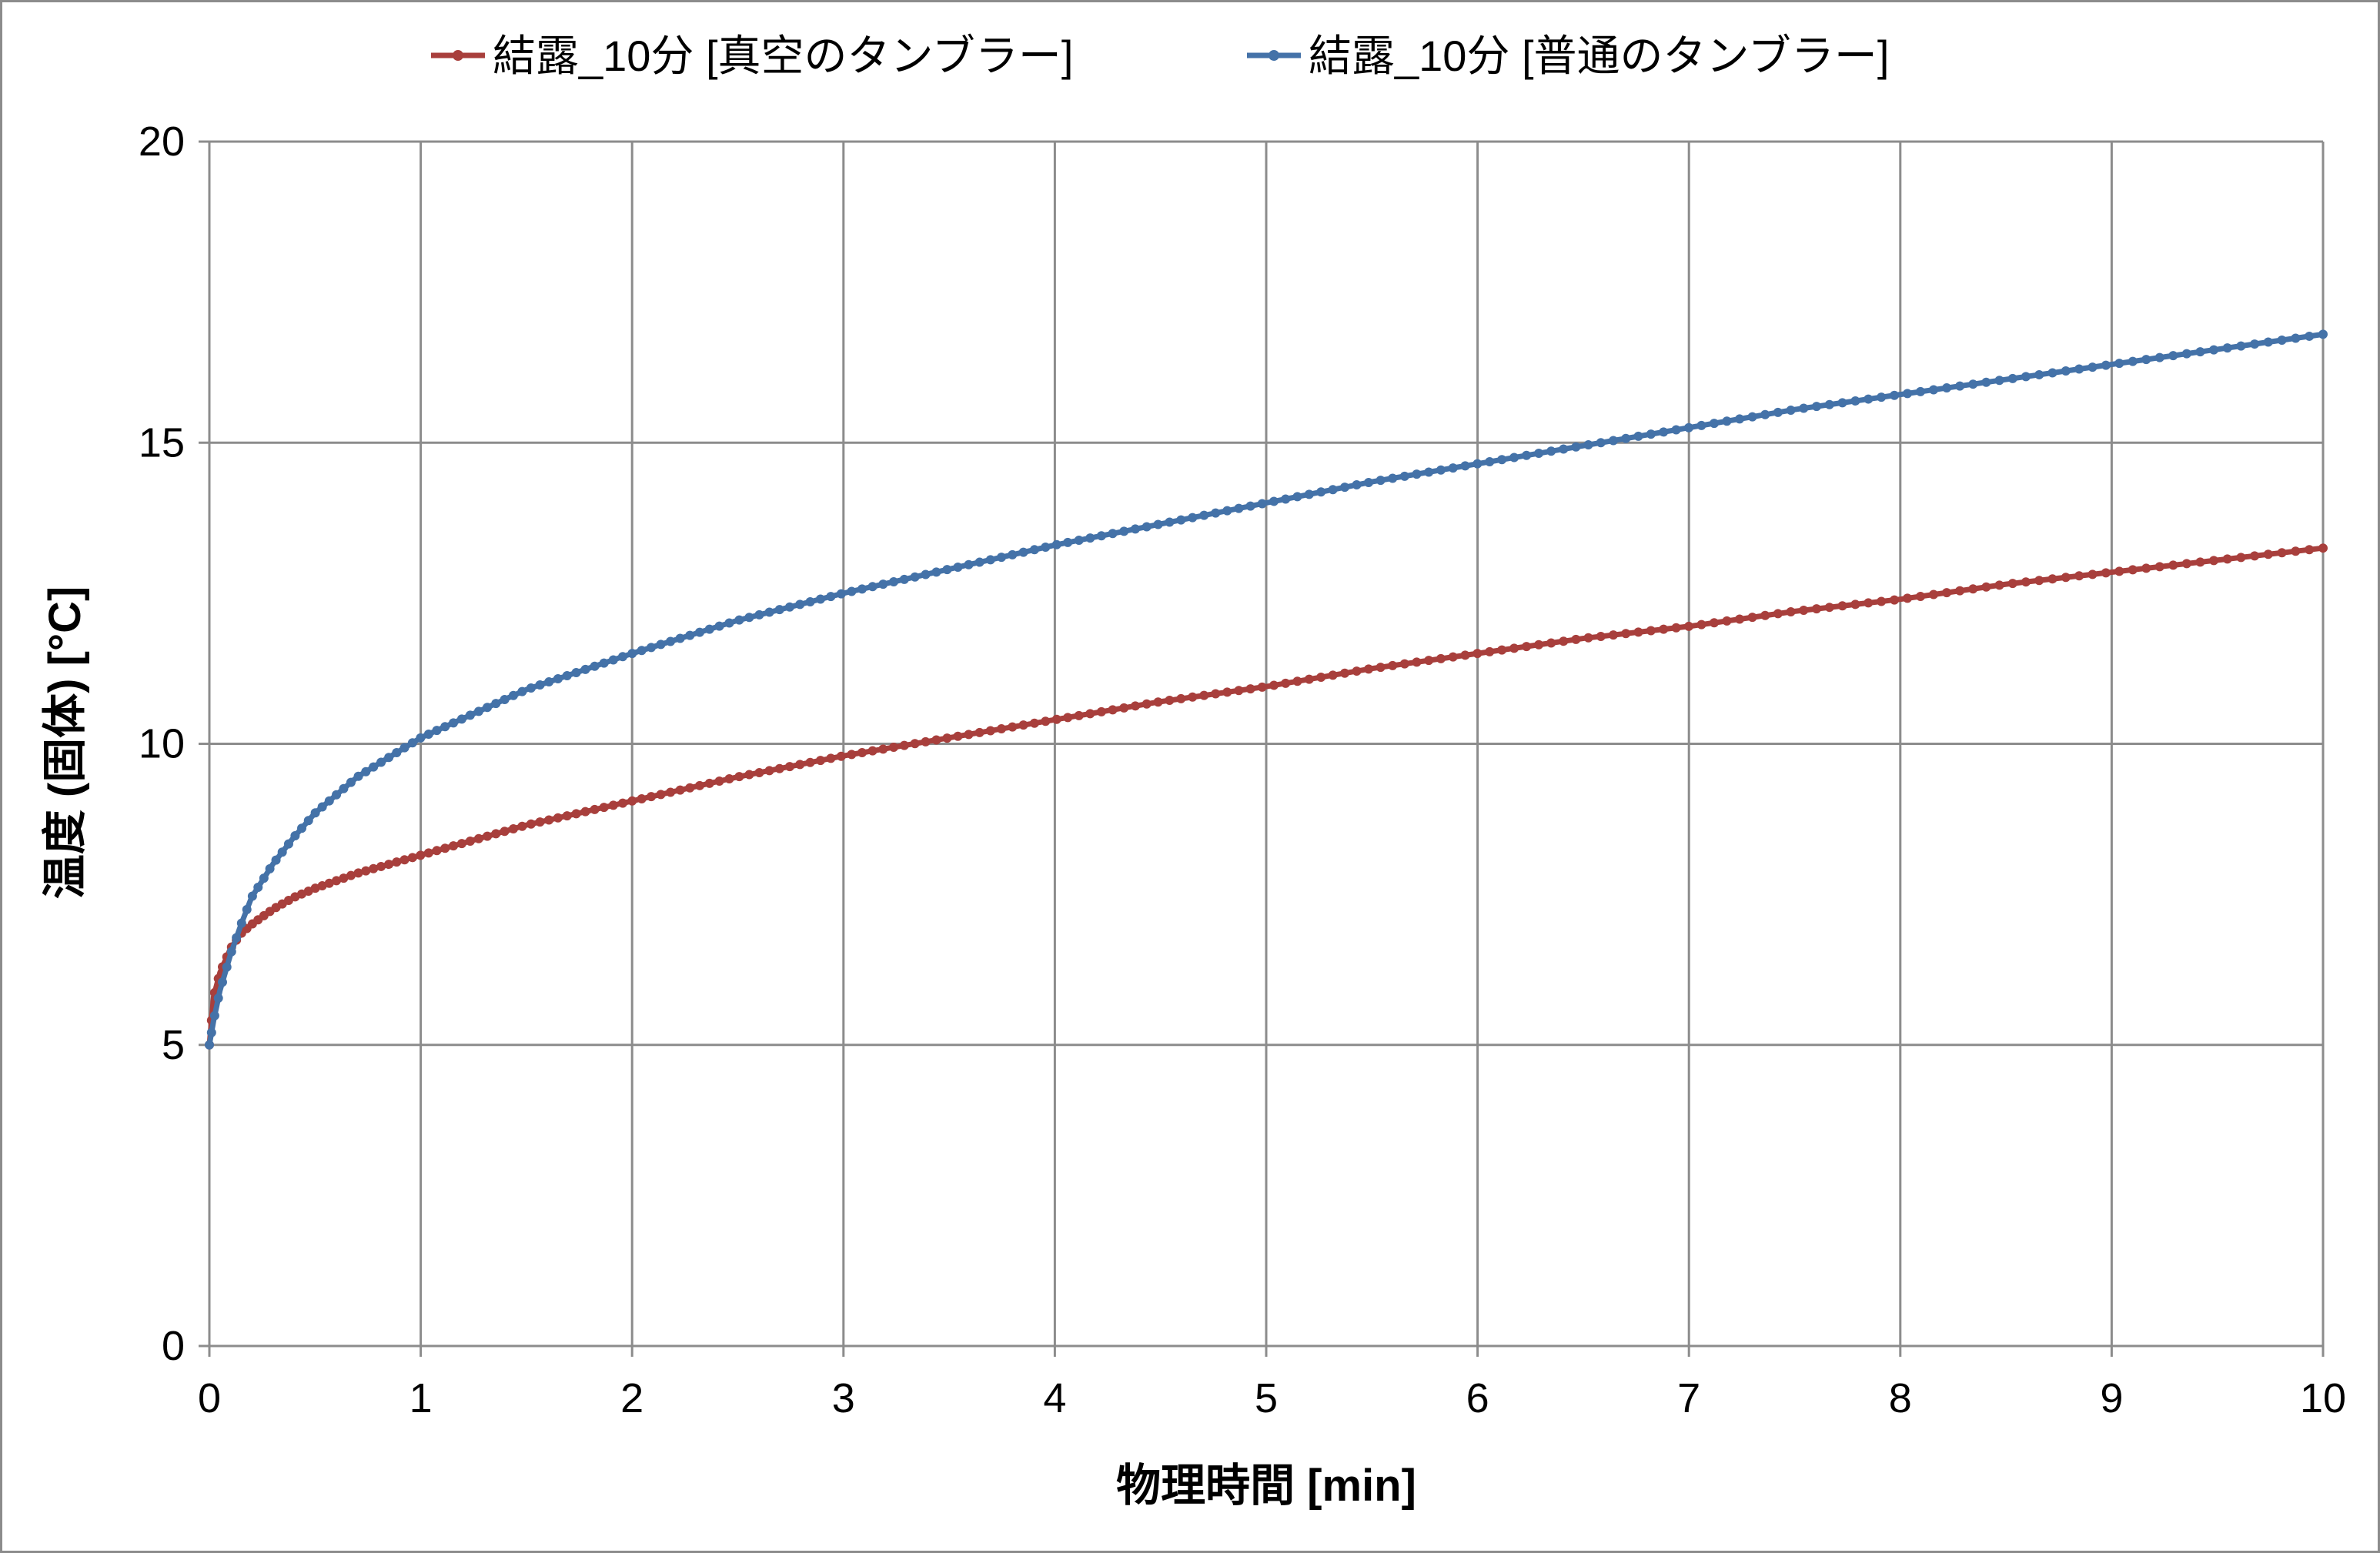 The width and height of the screenshot is (2380, 1553). Describe the element at coordinates (1689, 1398) in the screenshot. I see `x-tick-label: 7` at that location.